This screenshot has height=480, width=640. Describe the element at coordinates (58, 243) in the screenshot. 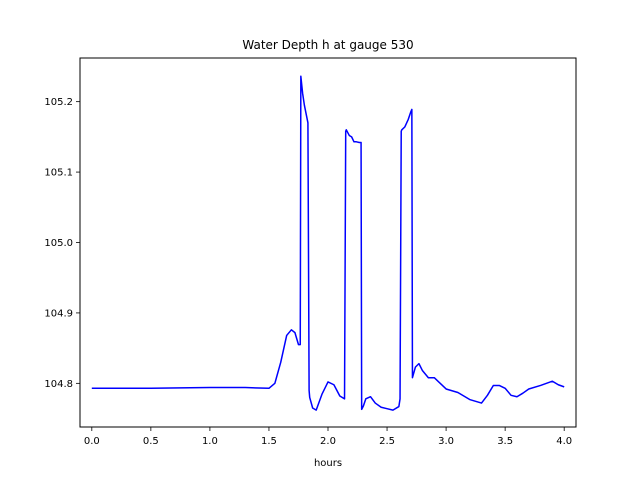

I see `y-tick-label: 105.0` at that location.